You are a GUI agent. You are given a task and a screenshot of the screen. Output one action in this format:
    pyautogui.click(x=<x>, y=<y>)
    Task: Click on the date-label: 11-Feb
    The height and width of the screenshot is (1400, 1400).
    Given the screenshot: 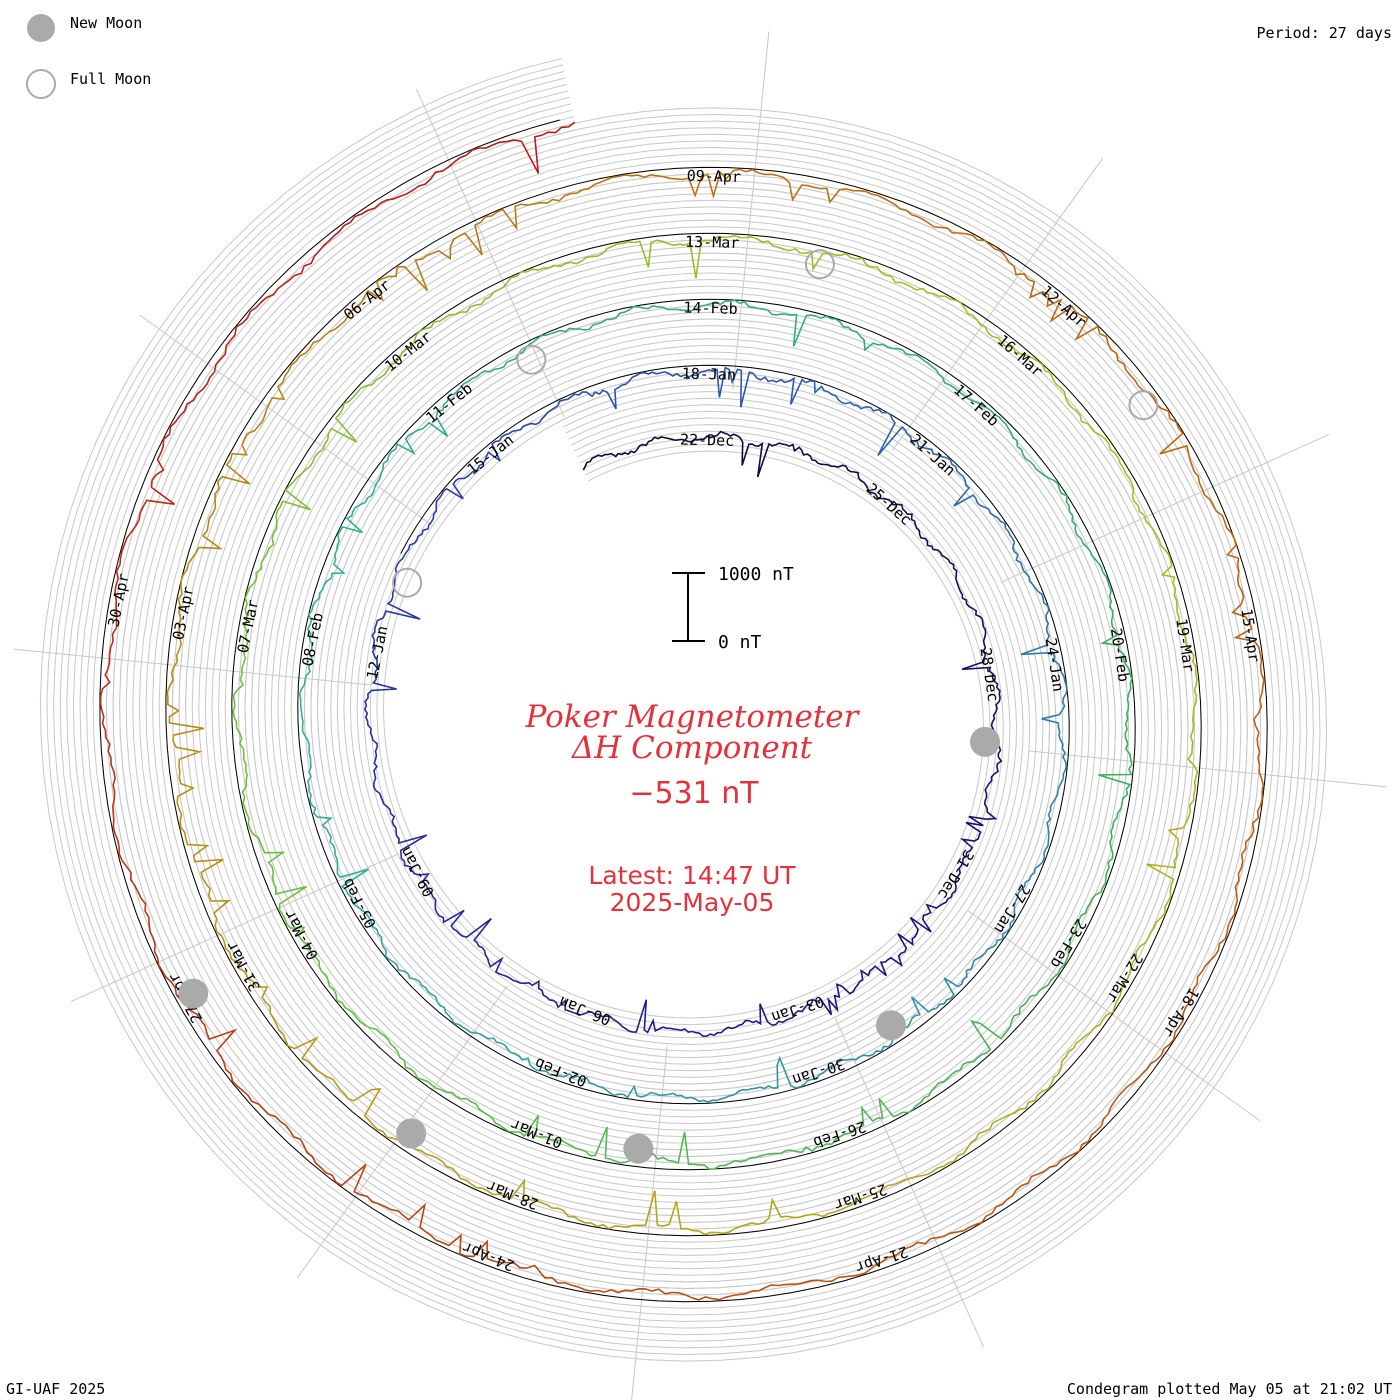 What is the action you would take?
    pyautogui.click(x=449, y=403)
    